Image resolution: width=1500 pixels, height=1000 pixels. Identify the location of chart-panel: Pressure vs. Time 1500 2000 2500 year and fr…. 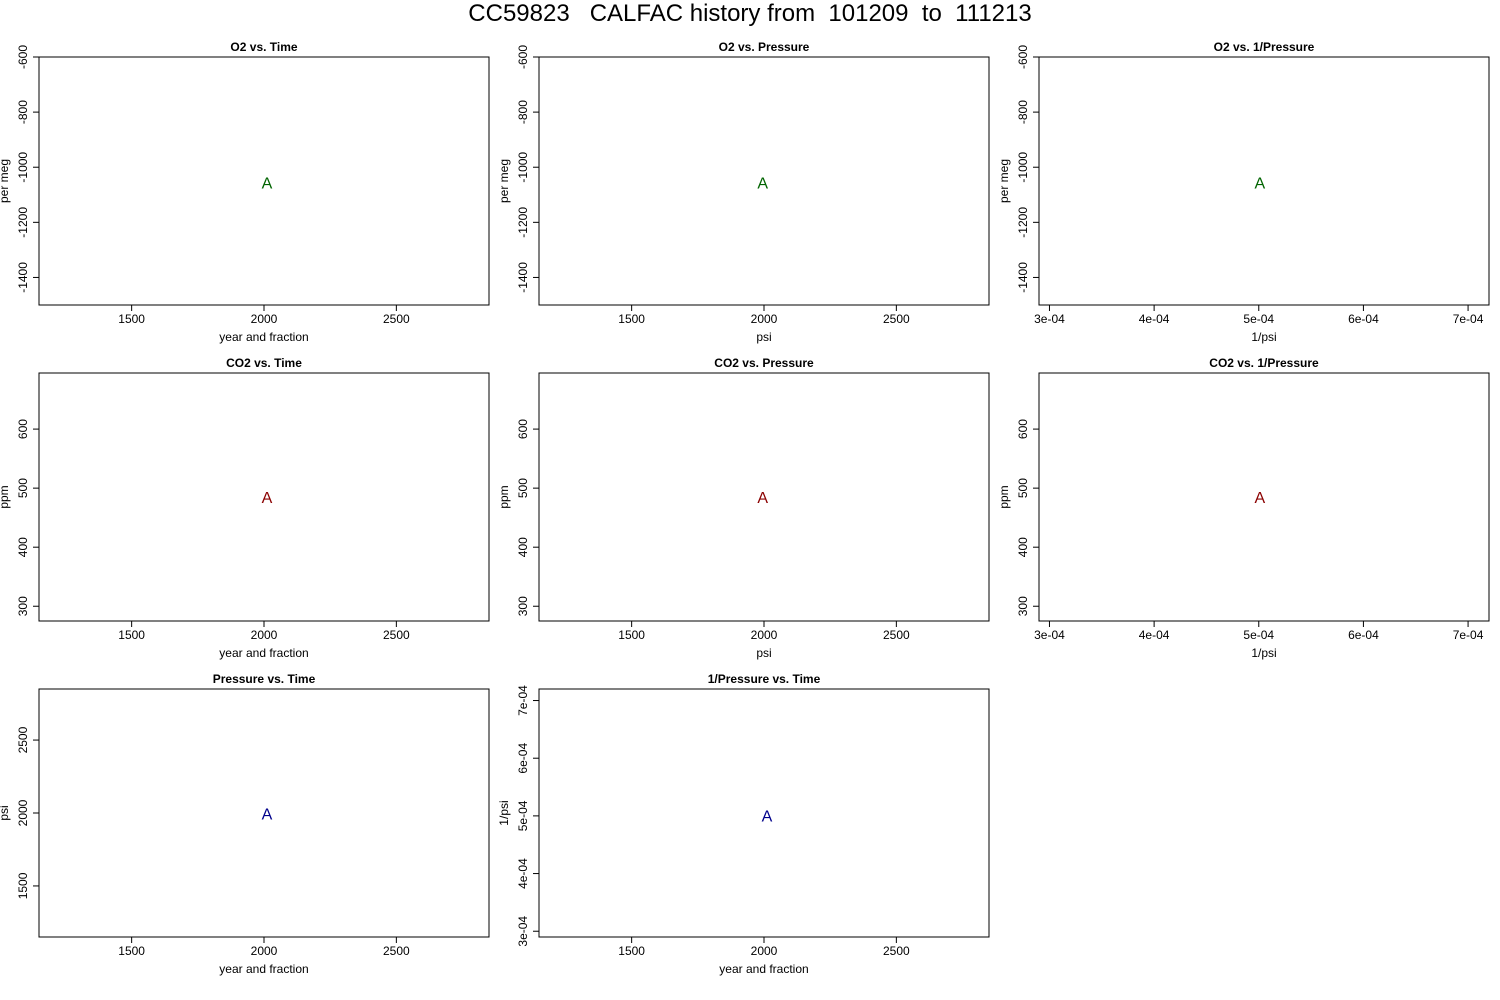
(245, 824).